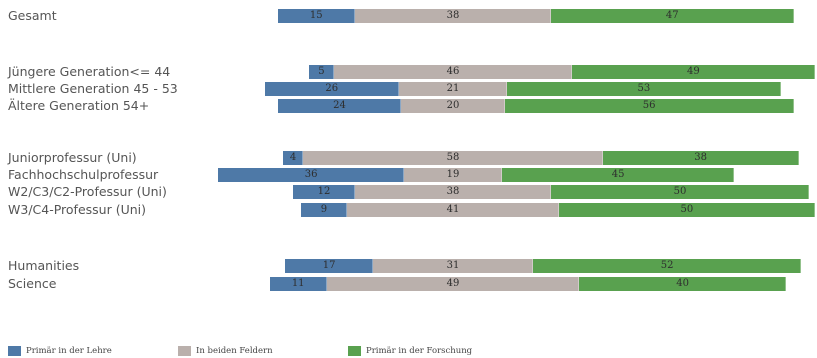 Image resolution: width=817 pixels, height=358 pixels. Describe the element at coordinates (72, 157) in the screenshot. I see `category-label: Juniorprofessur (Uni)` at that location.